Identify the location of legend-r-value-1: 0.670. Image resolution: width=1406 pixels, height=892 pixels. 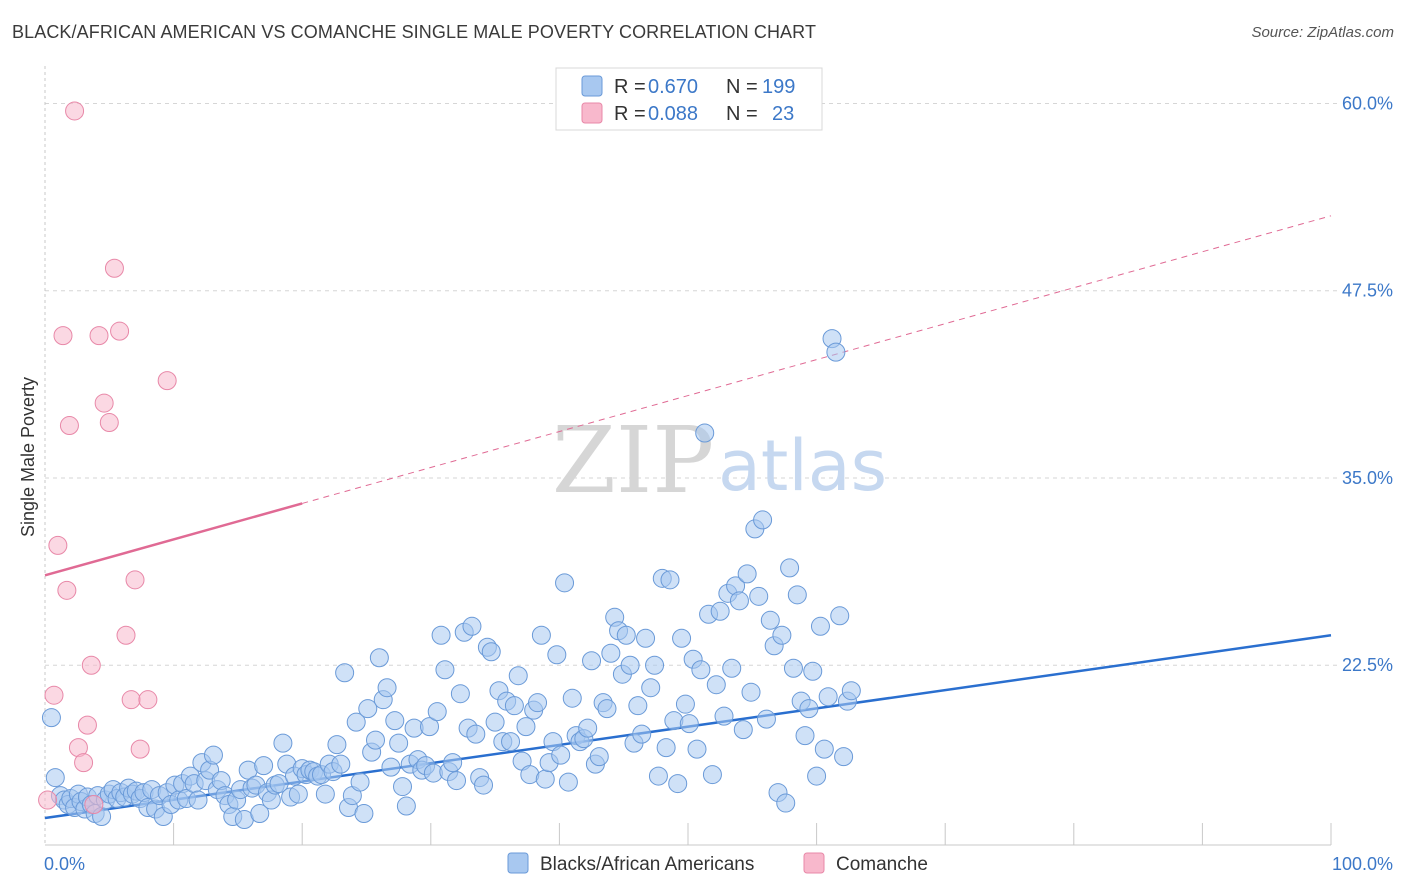
(673, 87).